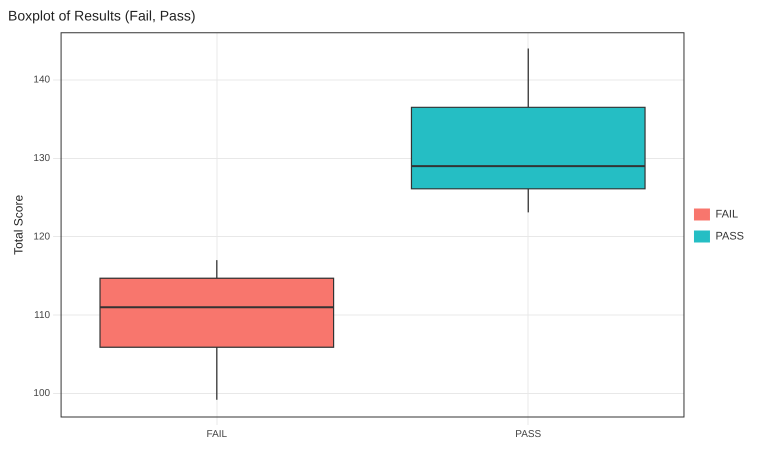 The width and height of the screenshot is (772, 451). What do you see at coordinates (726, 214) in the screenshot?
I see `legend-label: FAIL` at bounding box center [726, 214].